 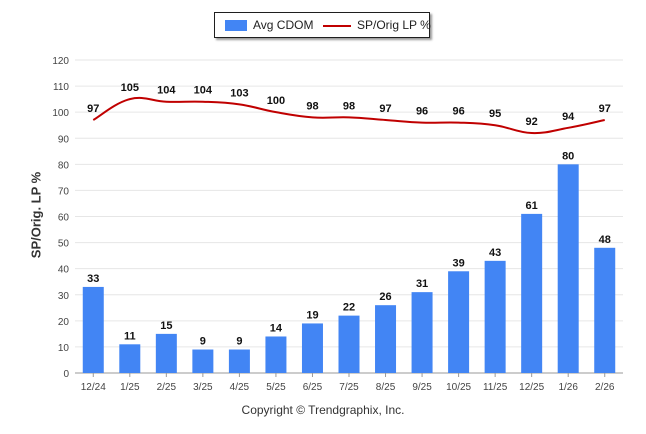 I want to click on line-series, so click(x=348, y=115).